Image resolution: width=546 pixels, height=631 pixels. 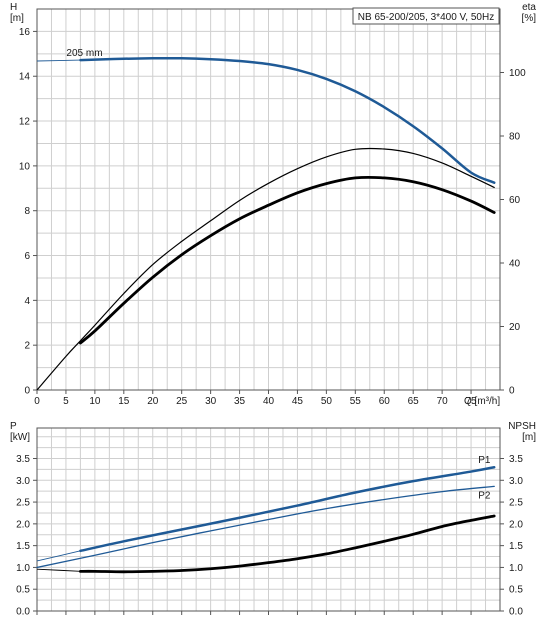 What do you see at coordinates (529, 437) in the screenshot?
I see `right-axis-unit: [m]` at bounding box center [529, 437].